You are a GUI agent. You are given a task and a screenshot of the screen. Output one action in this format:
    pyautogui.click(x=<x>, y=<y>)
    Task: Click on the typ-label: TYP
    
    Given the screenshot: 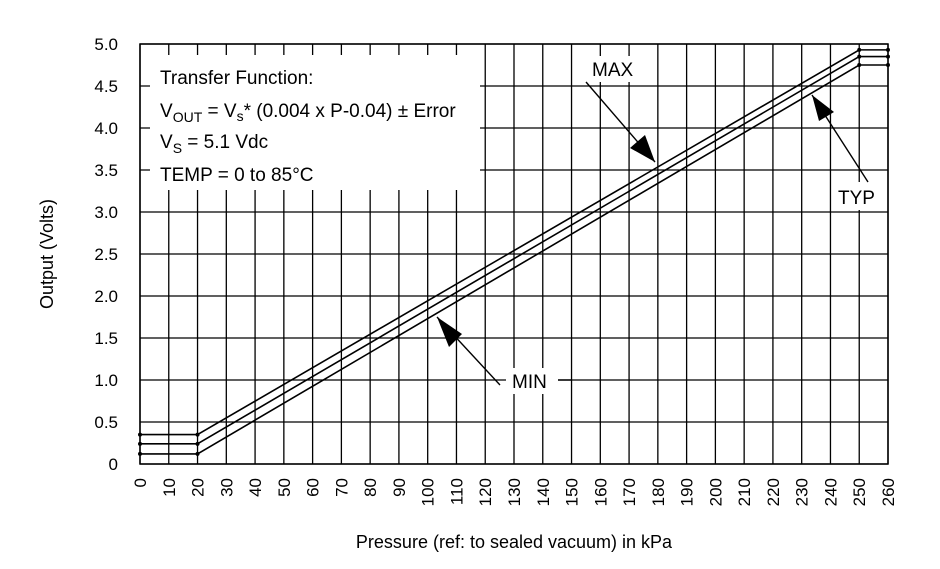 What is the action you would take?
    pyautogui.click(x=856, y=198)
    